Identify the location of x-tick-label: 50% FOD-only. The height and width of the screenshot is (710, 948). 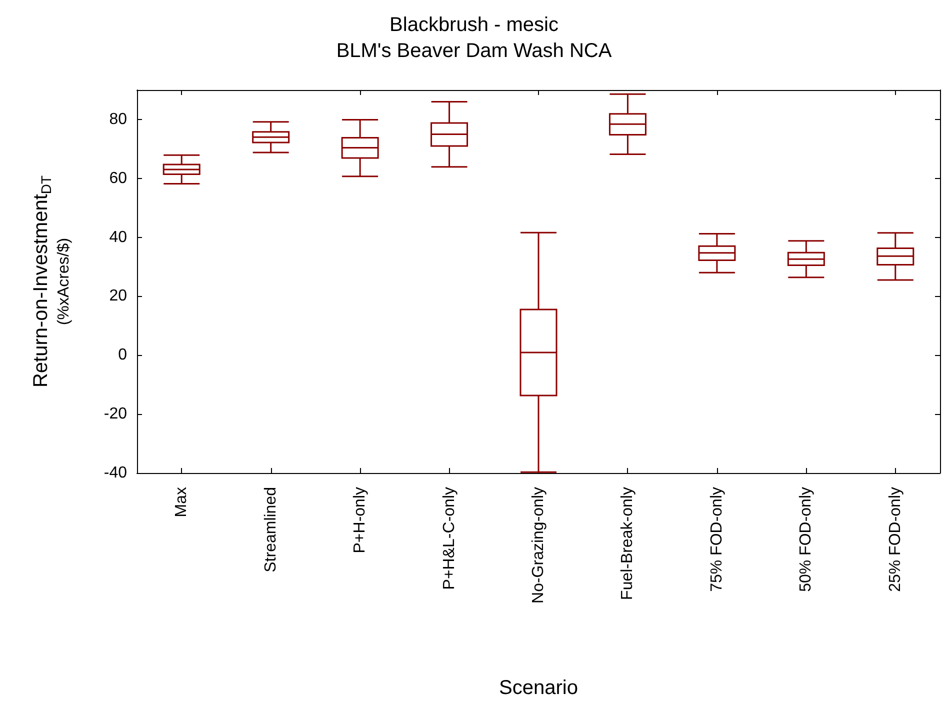
(806, 539).